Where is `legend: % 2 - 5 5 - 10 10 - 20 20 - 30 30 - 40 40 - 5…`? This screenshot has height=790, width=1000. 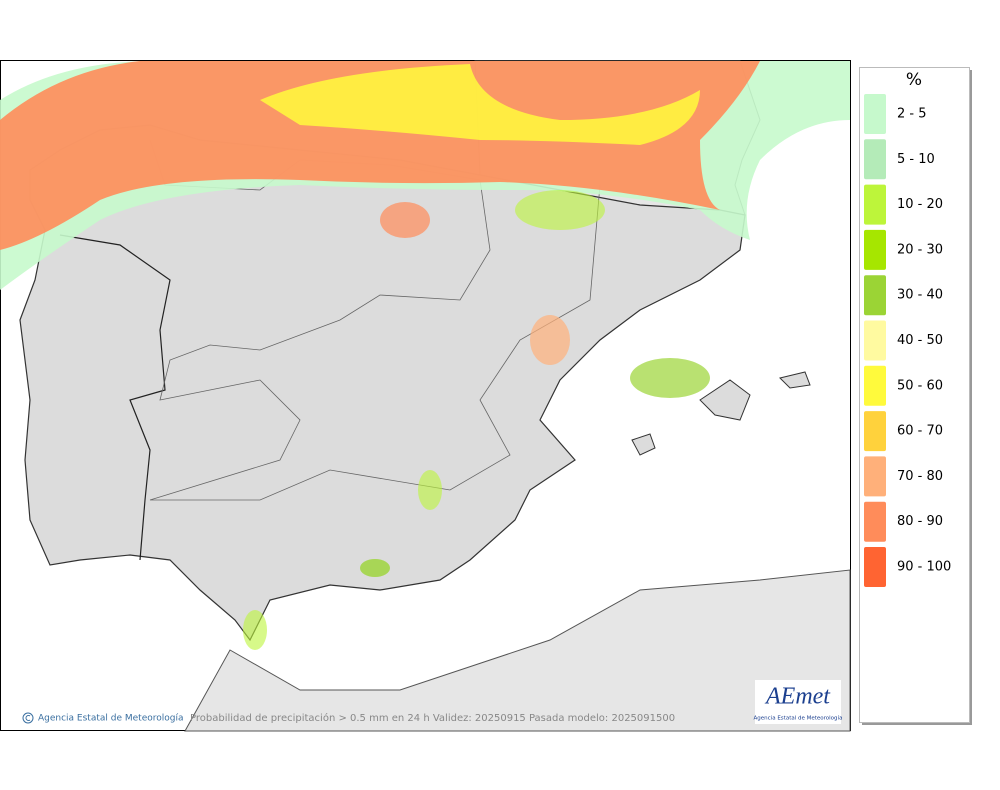
legend: % 2 - 5 5 - 10 10 - 20 20 - 30 30 - 40 40 - 5… is located at coordinates (915, 396).